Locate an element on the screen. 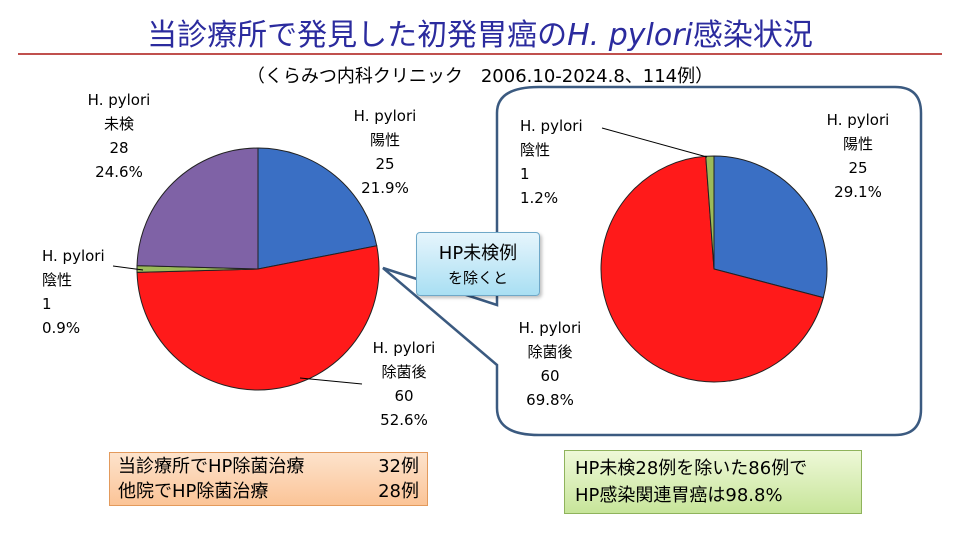  left-pie-chart is located at coordinates (258, 269).